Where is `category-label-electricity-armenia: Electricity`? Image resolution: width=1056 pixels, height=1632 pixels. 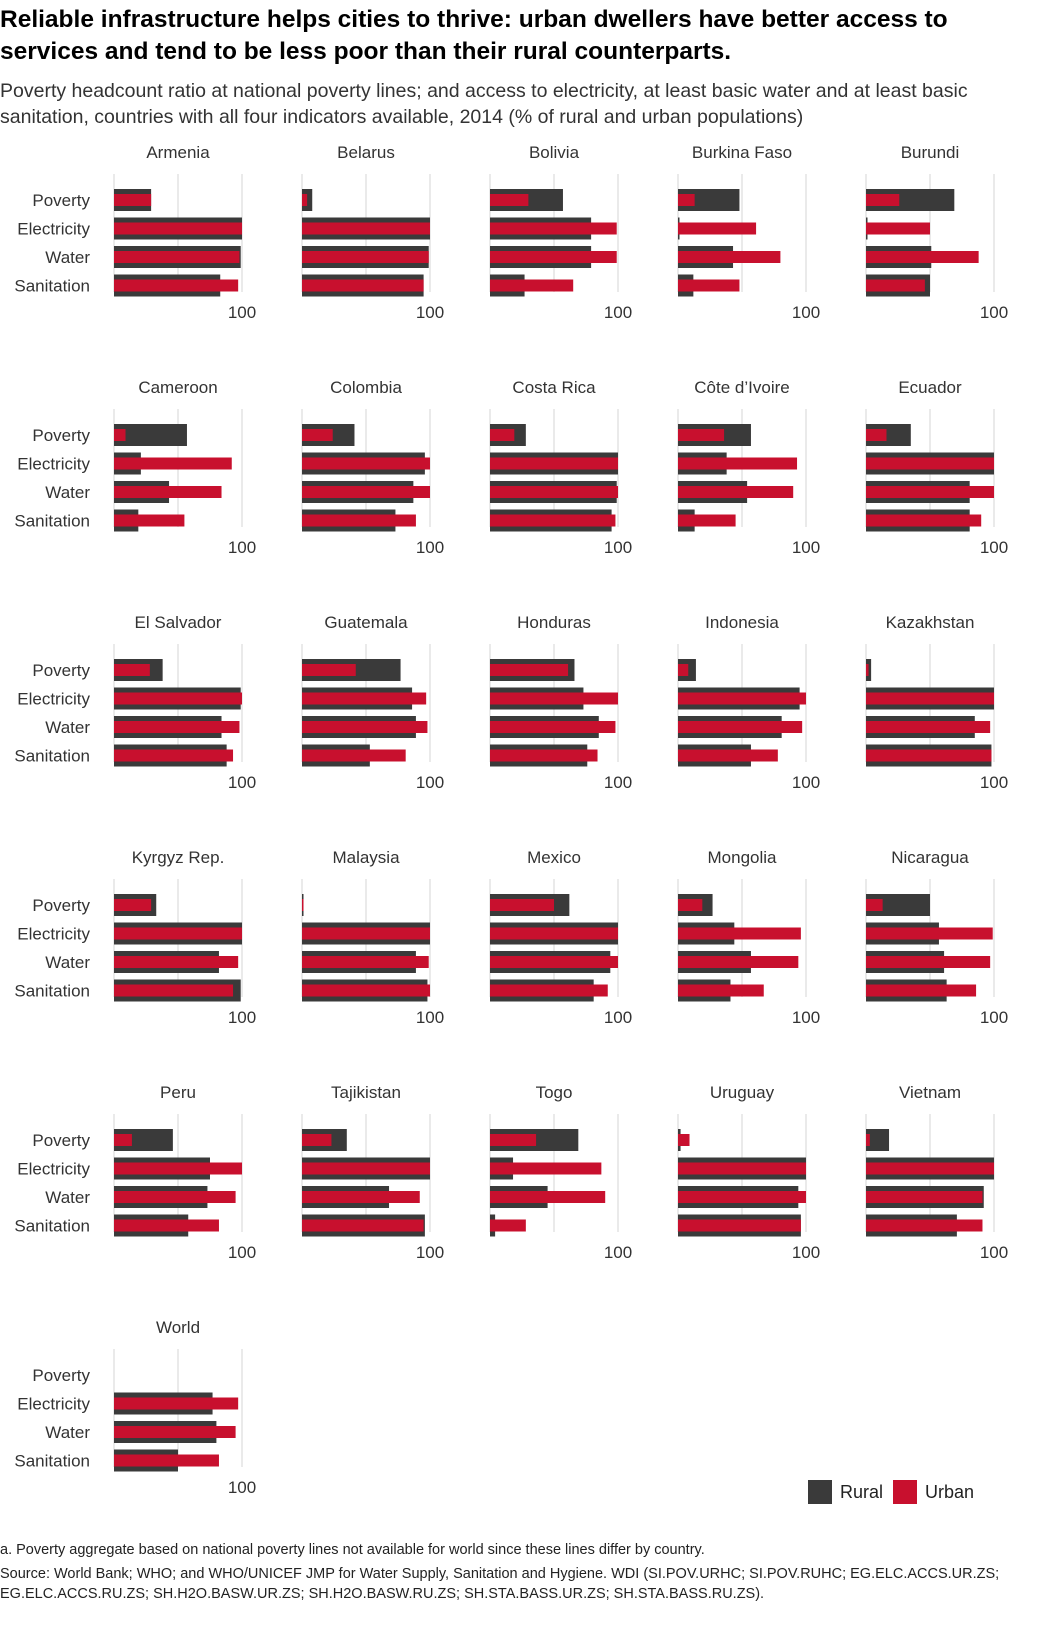
category-label-electricity-armenia: Electricity is located at coordinates (53, 229).